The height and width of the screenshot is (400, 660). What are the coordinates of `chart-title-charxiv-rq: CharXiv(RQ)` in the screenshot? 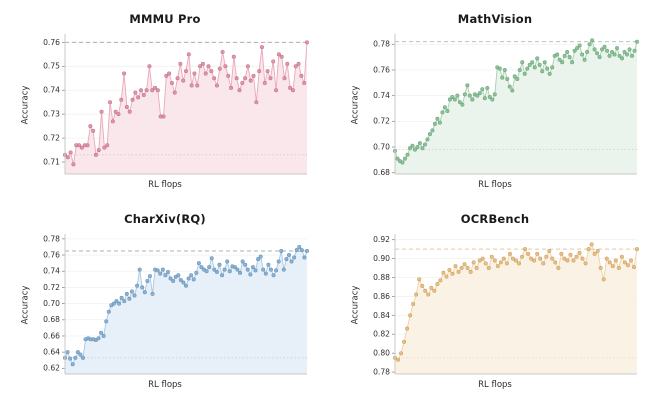 It's located at (165, 219).